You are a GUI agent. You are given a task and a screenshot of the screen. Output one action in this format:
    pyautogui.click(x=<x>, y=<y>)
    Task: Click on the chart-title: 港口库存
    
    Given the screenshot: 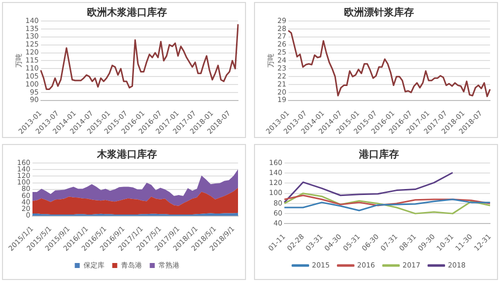 What is the action you would take?
    pyautogui.click(x=378, y=154)
    